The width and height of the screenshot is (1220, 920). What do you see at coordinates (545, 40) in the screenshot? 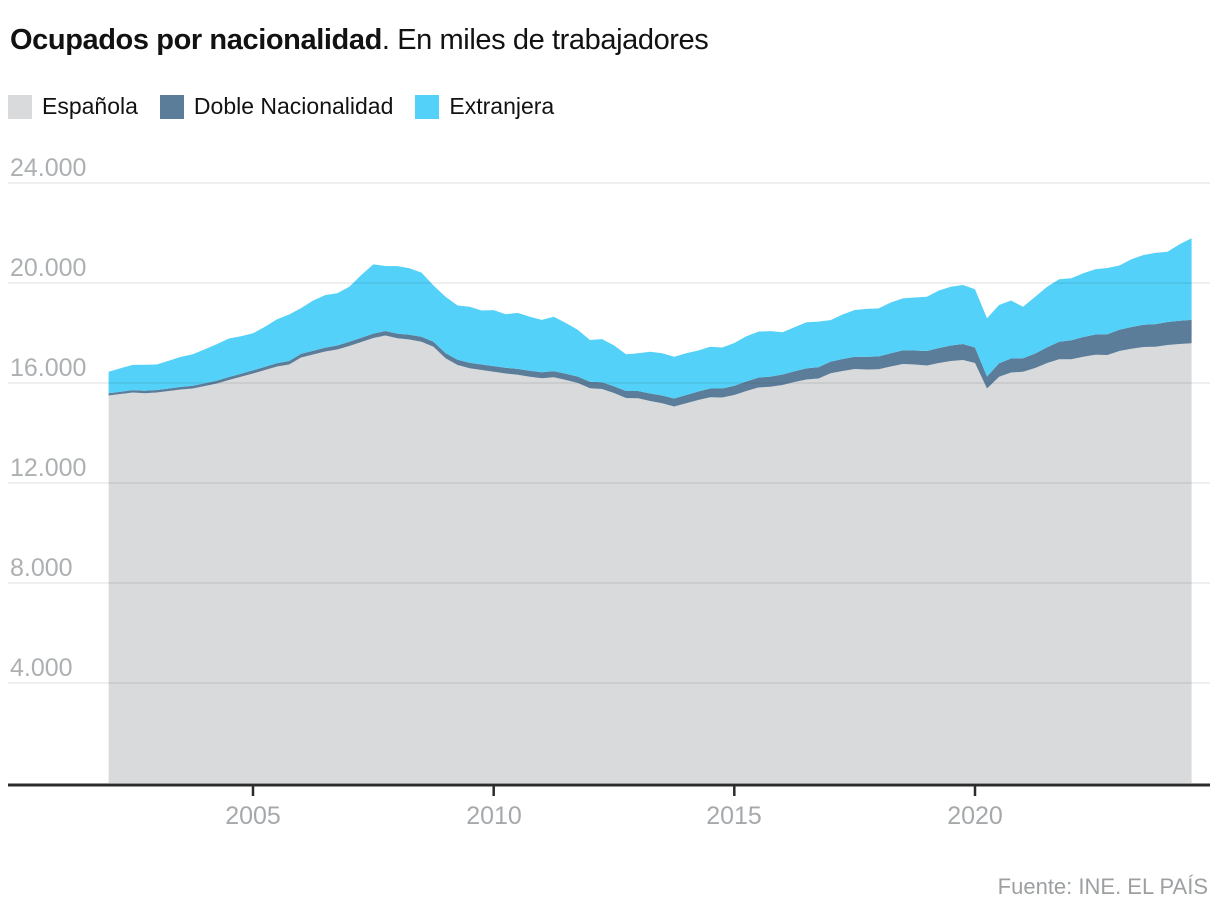
I see `title-subtitle: . En miles de trabajadores` at bounding box center [545, 40].